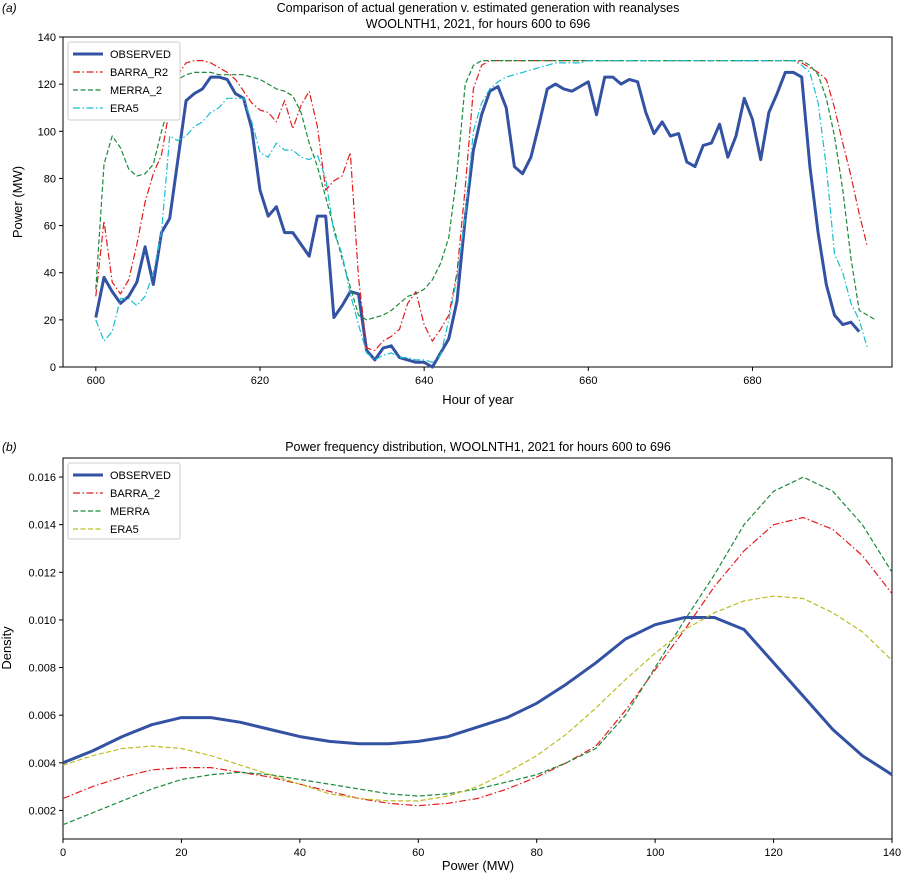 Image resolution: width=903 pixels, height=874 pixels. What do you see at coordinates (300, 853) in the screenshot?
I see `x-tick-label: 40` at bounding box center [300, 853].